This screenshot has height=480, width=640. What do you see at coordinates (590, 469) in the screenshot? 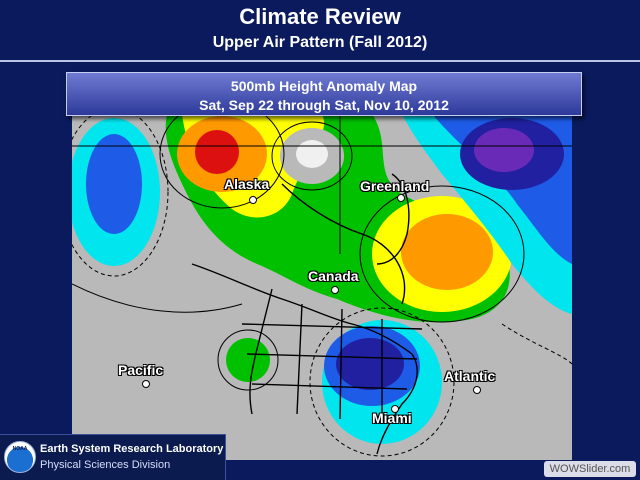
I see `slider-watermark: WOWSlider.com` at bounding box center [590, 469].